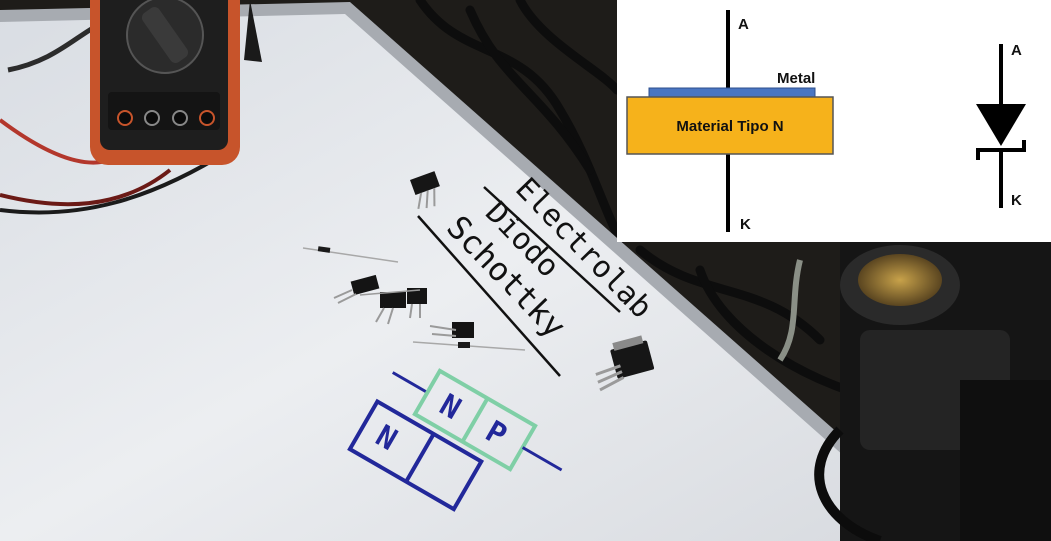  I want to click on multimeter, so click(131, 107).